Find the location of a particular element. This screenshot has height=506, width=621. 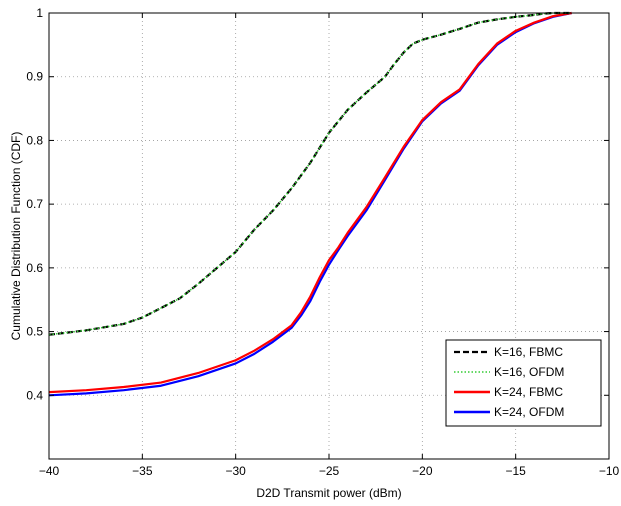

y-tick-label: 0.5 is located at coordinates (34, 332).